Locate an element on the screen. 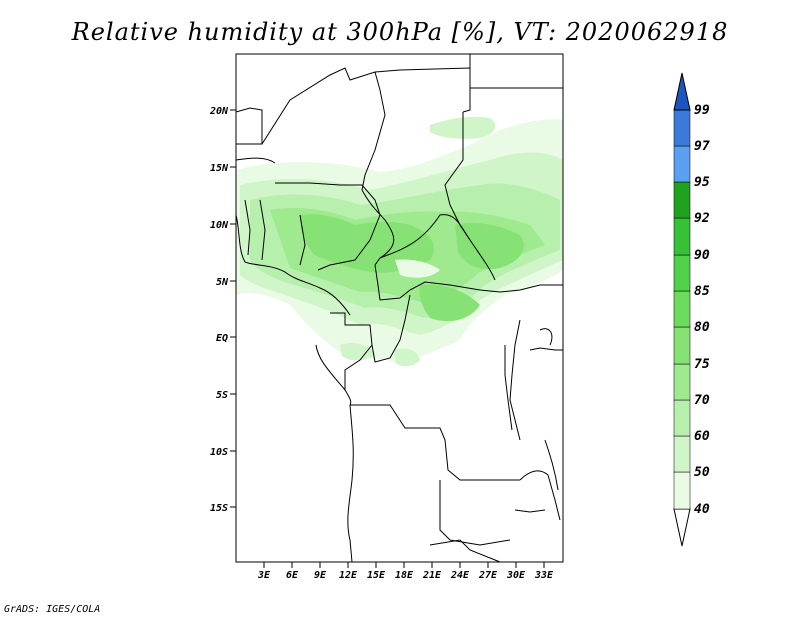 The height and width of the screenshot is (618, 800). lon-label-27e: 27E is located at coordinates (488, 575).